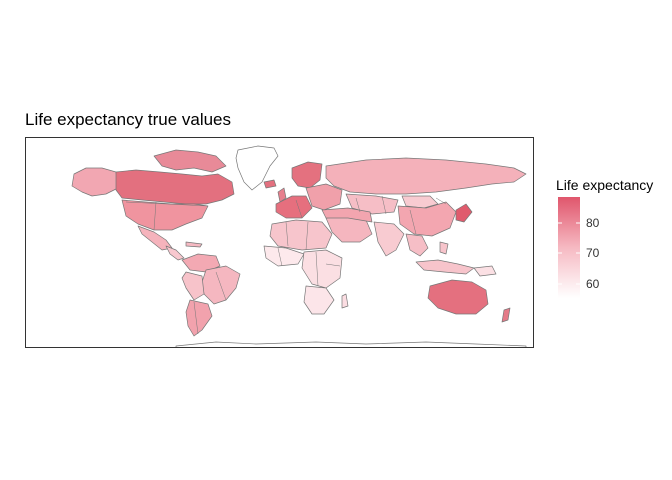 This screenshot has height=480, width=672. Describe the element at coordinates (426, 176) in the screenshot. I see `region-russia` at that location.